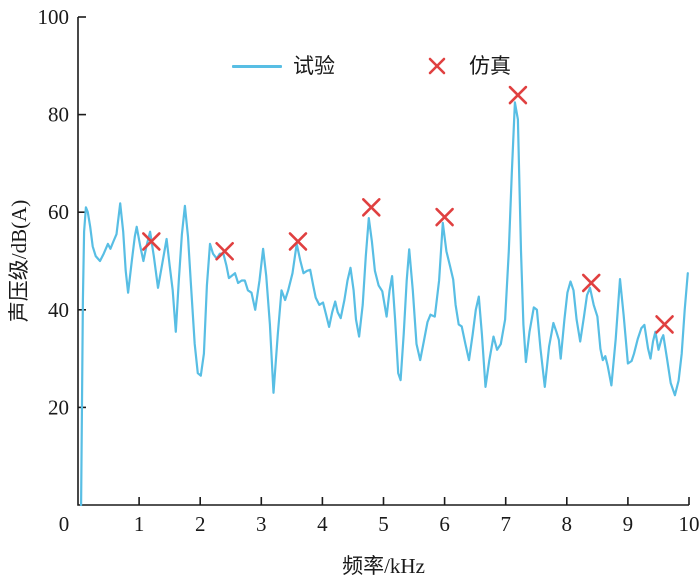  What do you see at coordinates (314, 66) in the screenshot?
I see `legend-test-label: 试验` at bounding box center [314, 66].